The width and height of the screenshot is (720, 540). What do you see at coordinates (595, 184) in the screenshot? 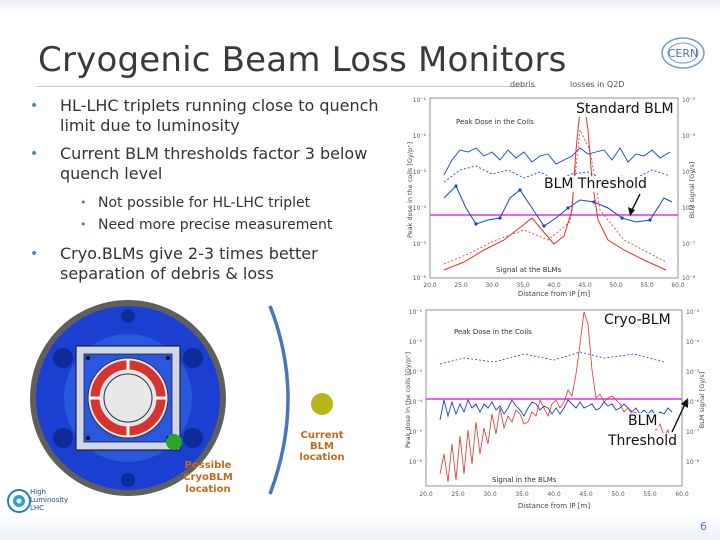
I see `annotation-blm-threshold: BLM Threshold` at bounding box center [595, 184].